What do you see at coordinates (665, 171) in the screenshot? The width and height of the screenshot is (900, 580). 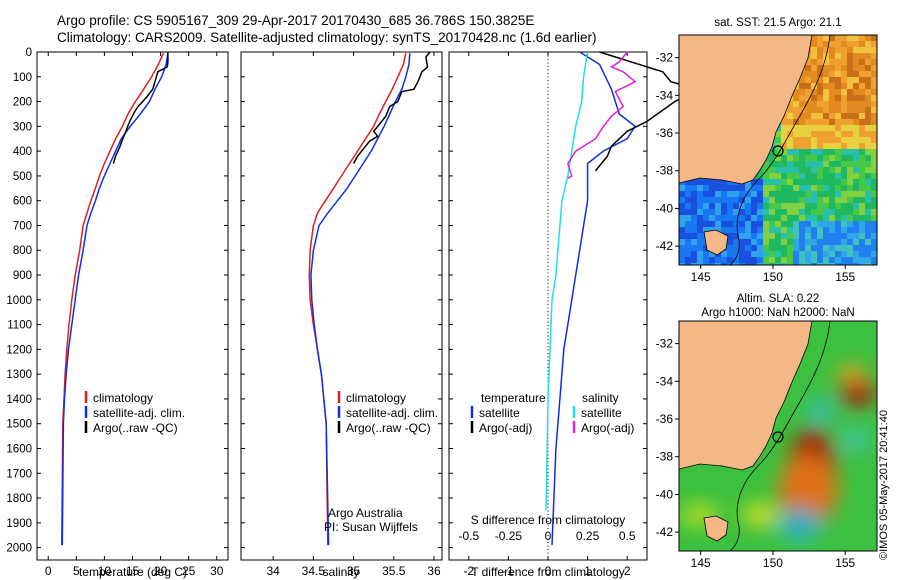 I see `map-lat-label: -38` at bounding box center [665, 171].